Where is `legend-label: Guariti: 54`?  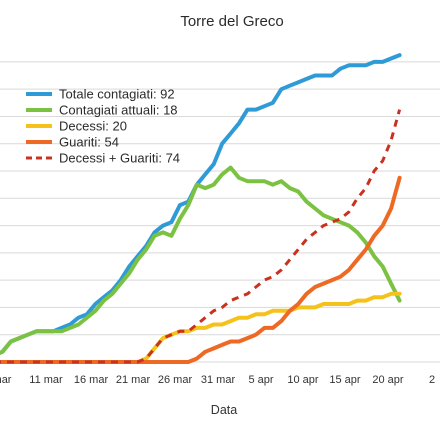 legend-label: Guariti: 54 is located at coordinates (89, 142).